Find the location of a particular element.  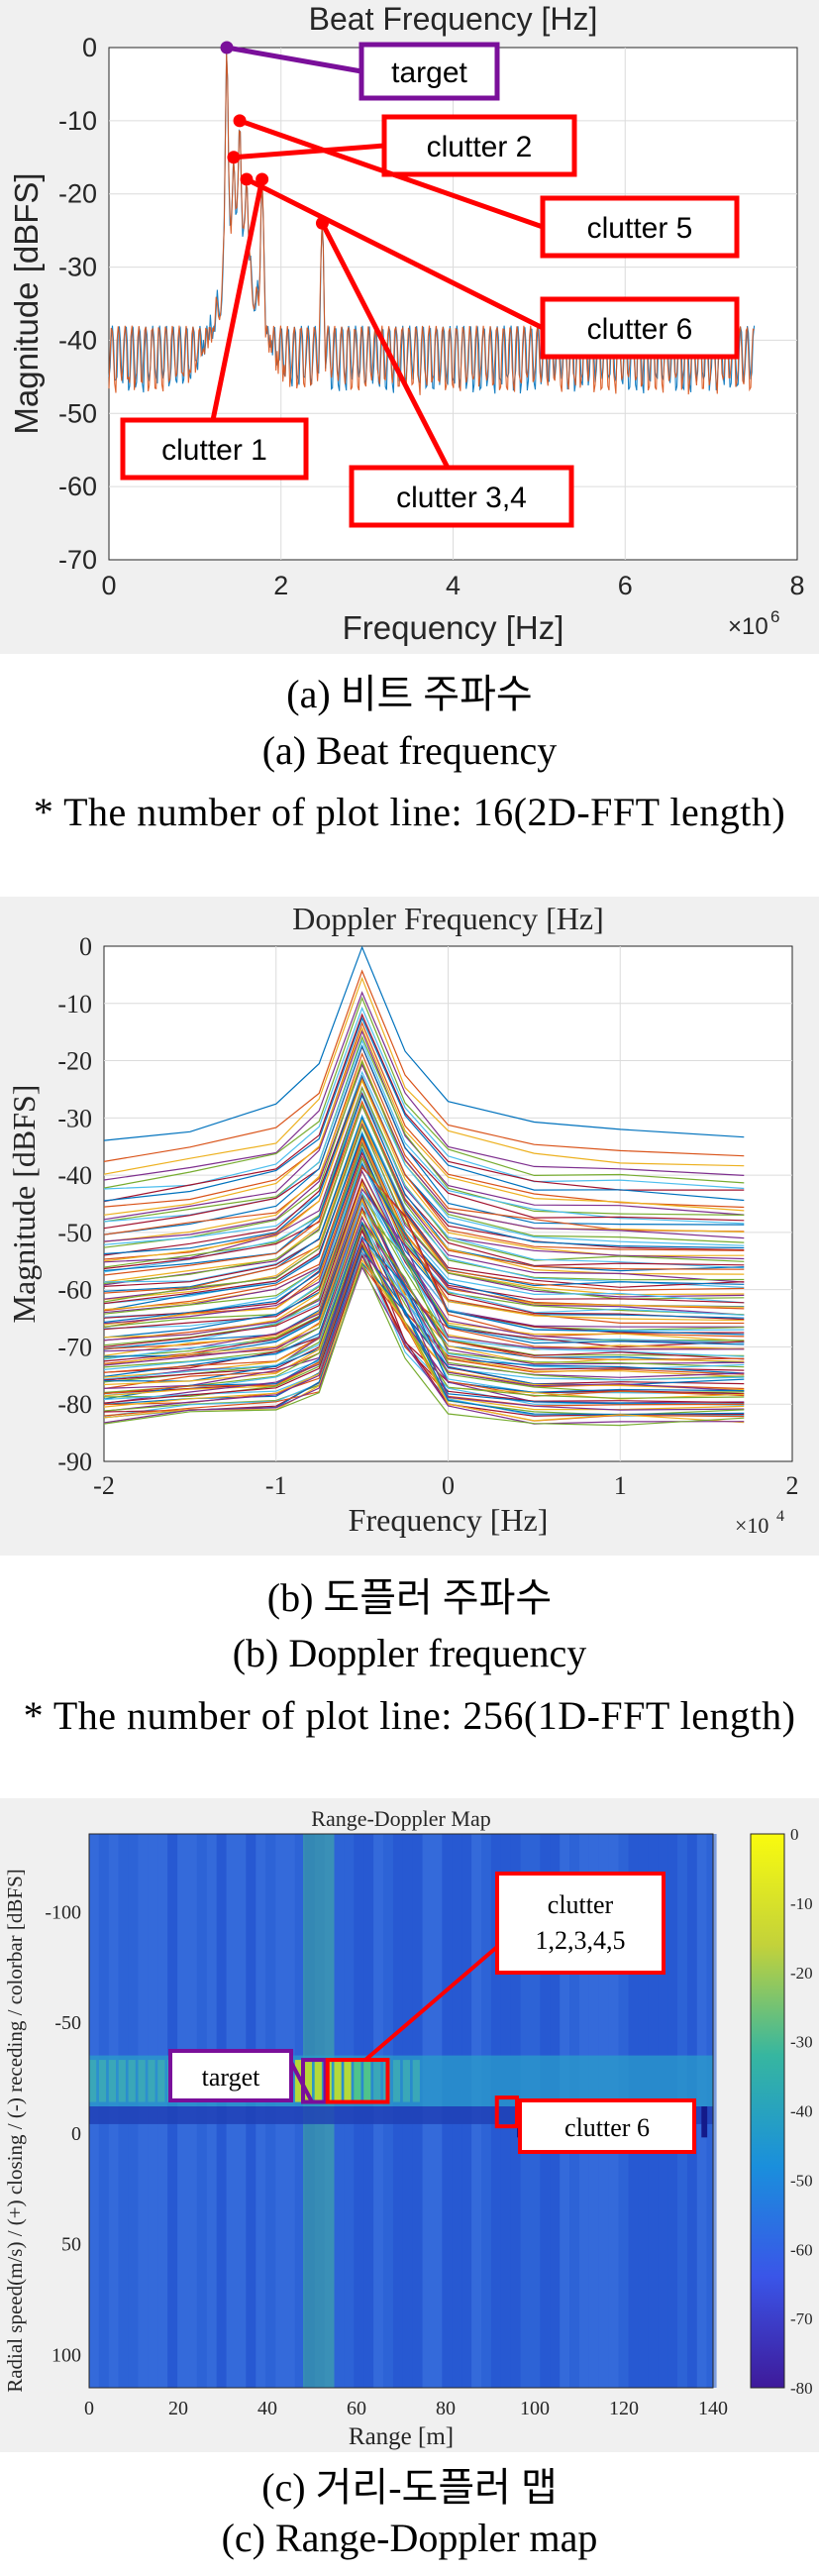

annotation-label: clutter 3,4 is located at coordinates (461, 498).